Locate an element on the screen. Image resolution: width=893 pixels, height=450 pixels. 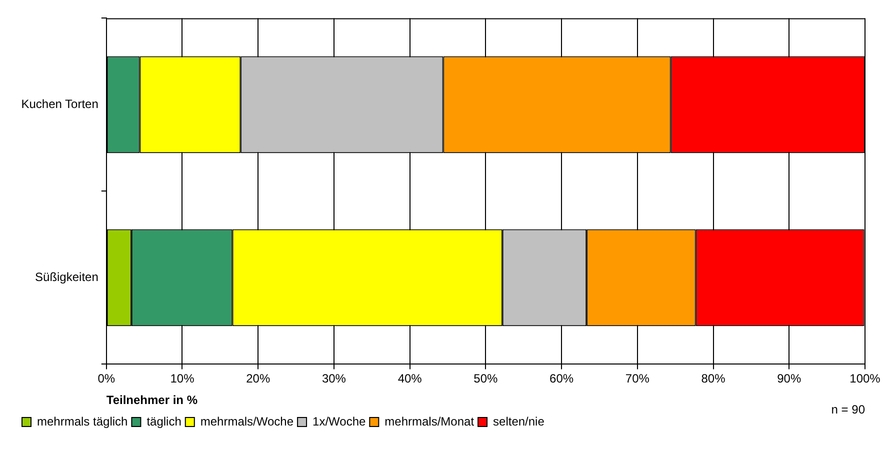
x-tick-label: 10% is located at coordinates (182, 379).